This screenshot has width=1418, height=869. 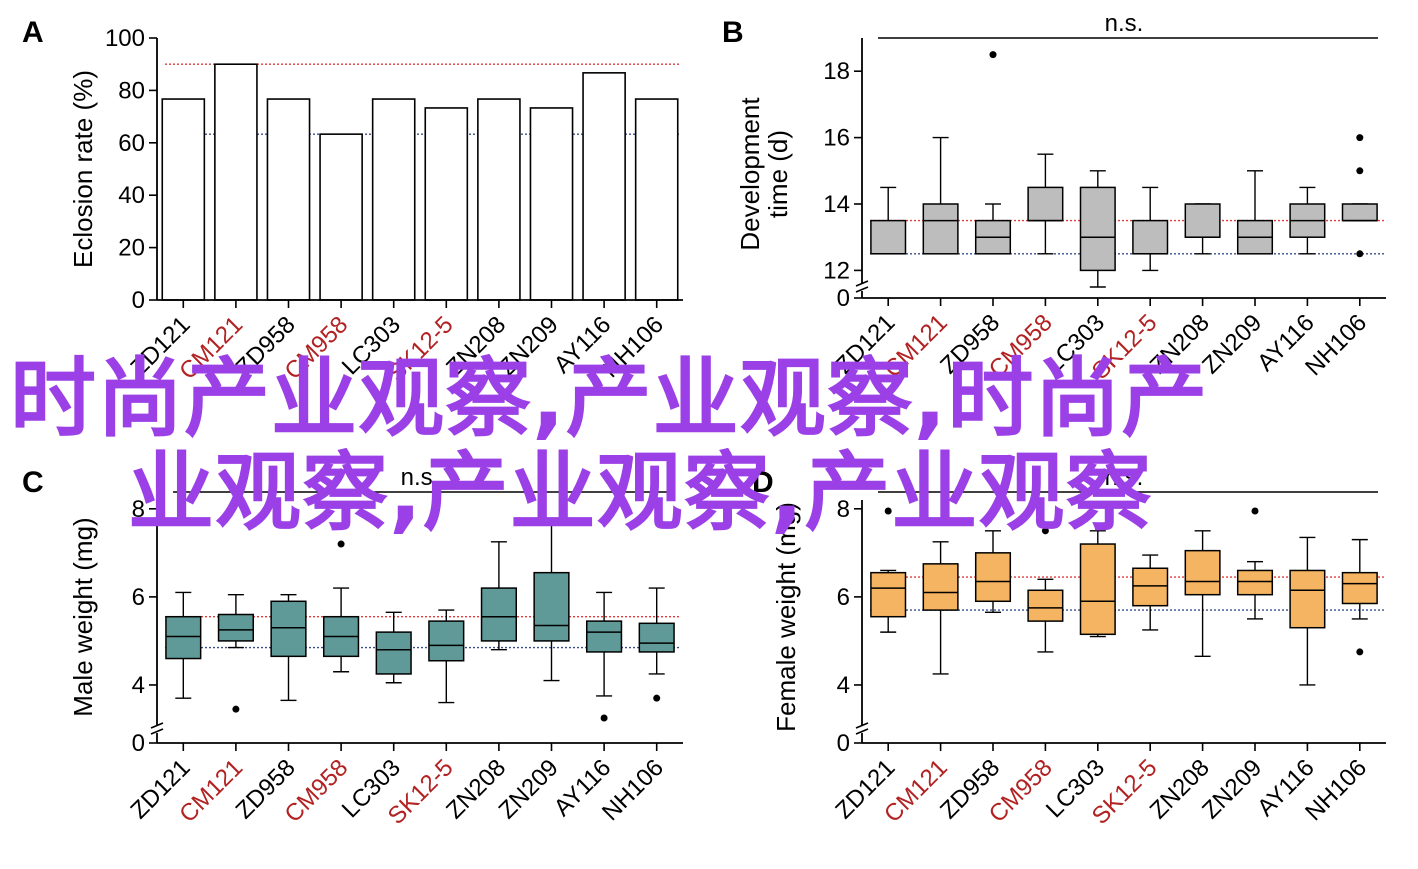 What do you see at coordinates (341, 217) in the screenshot?
I see `bar-cm958` at bounding box center [341, 217].